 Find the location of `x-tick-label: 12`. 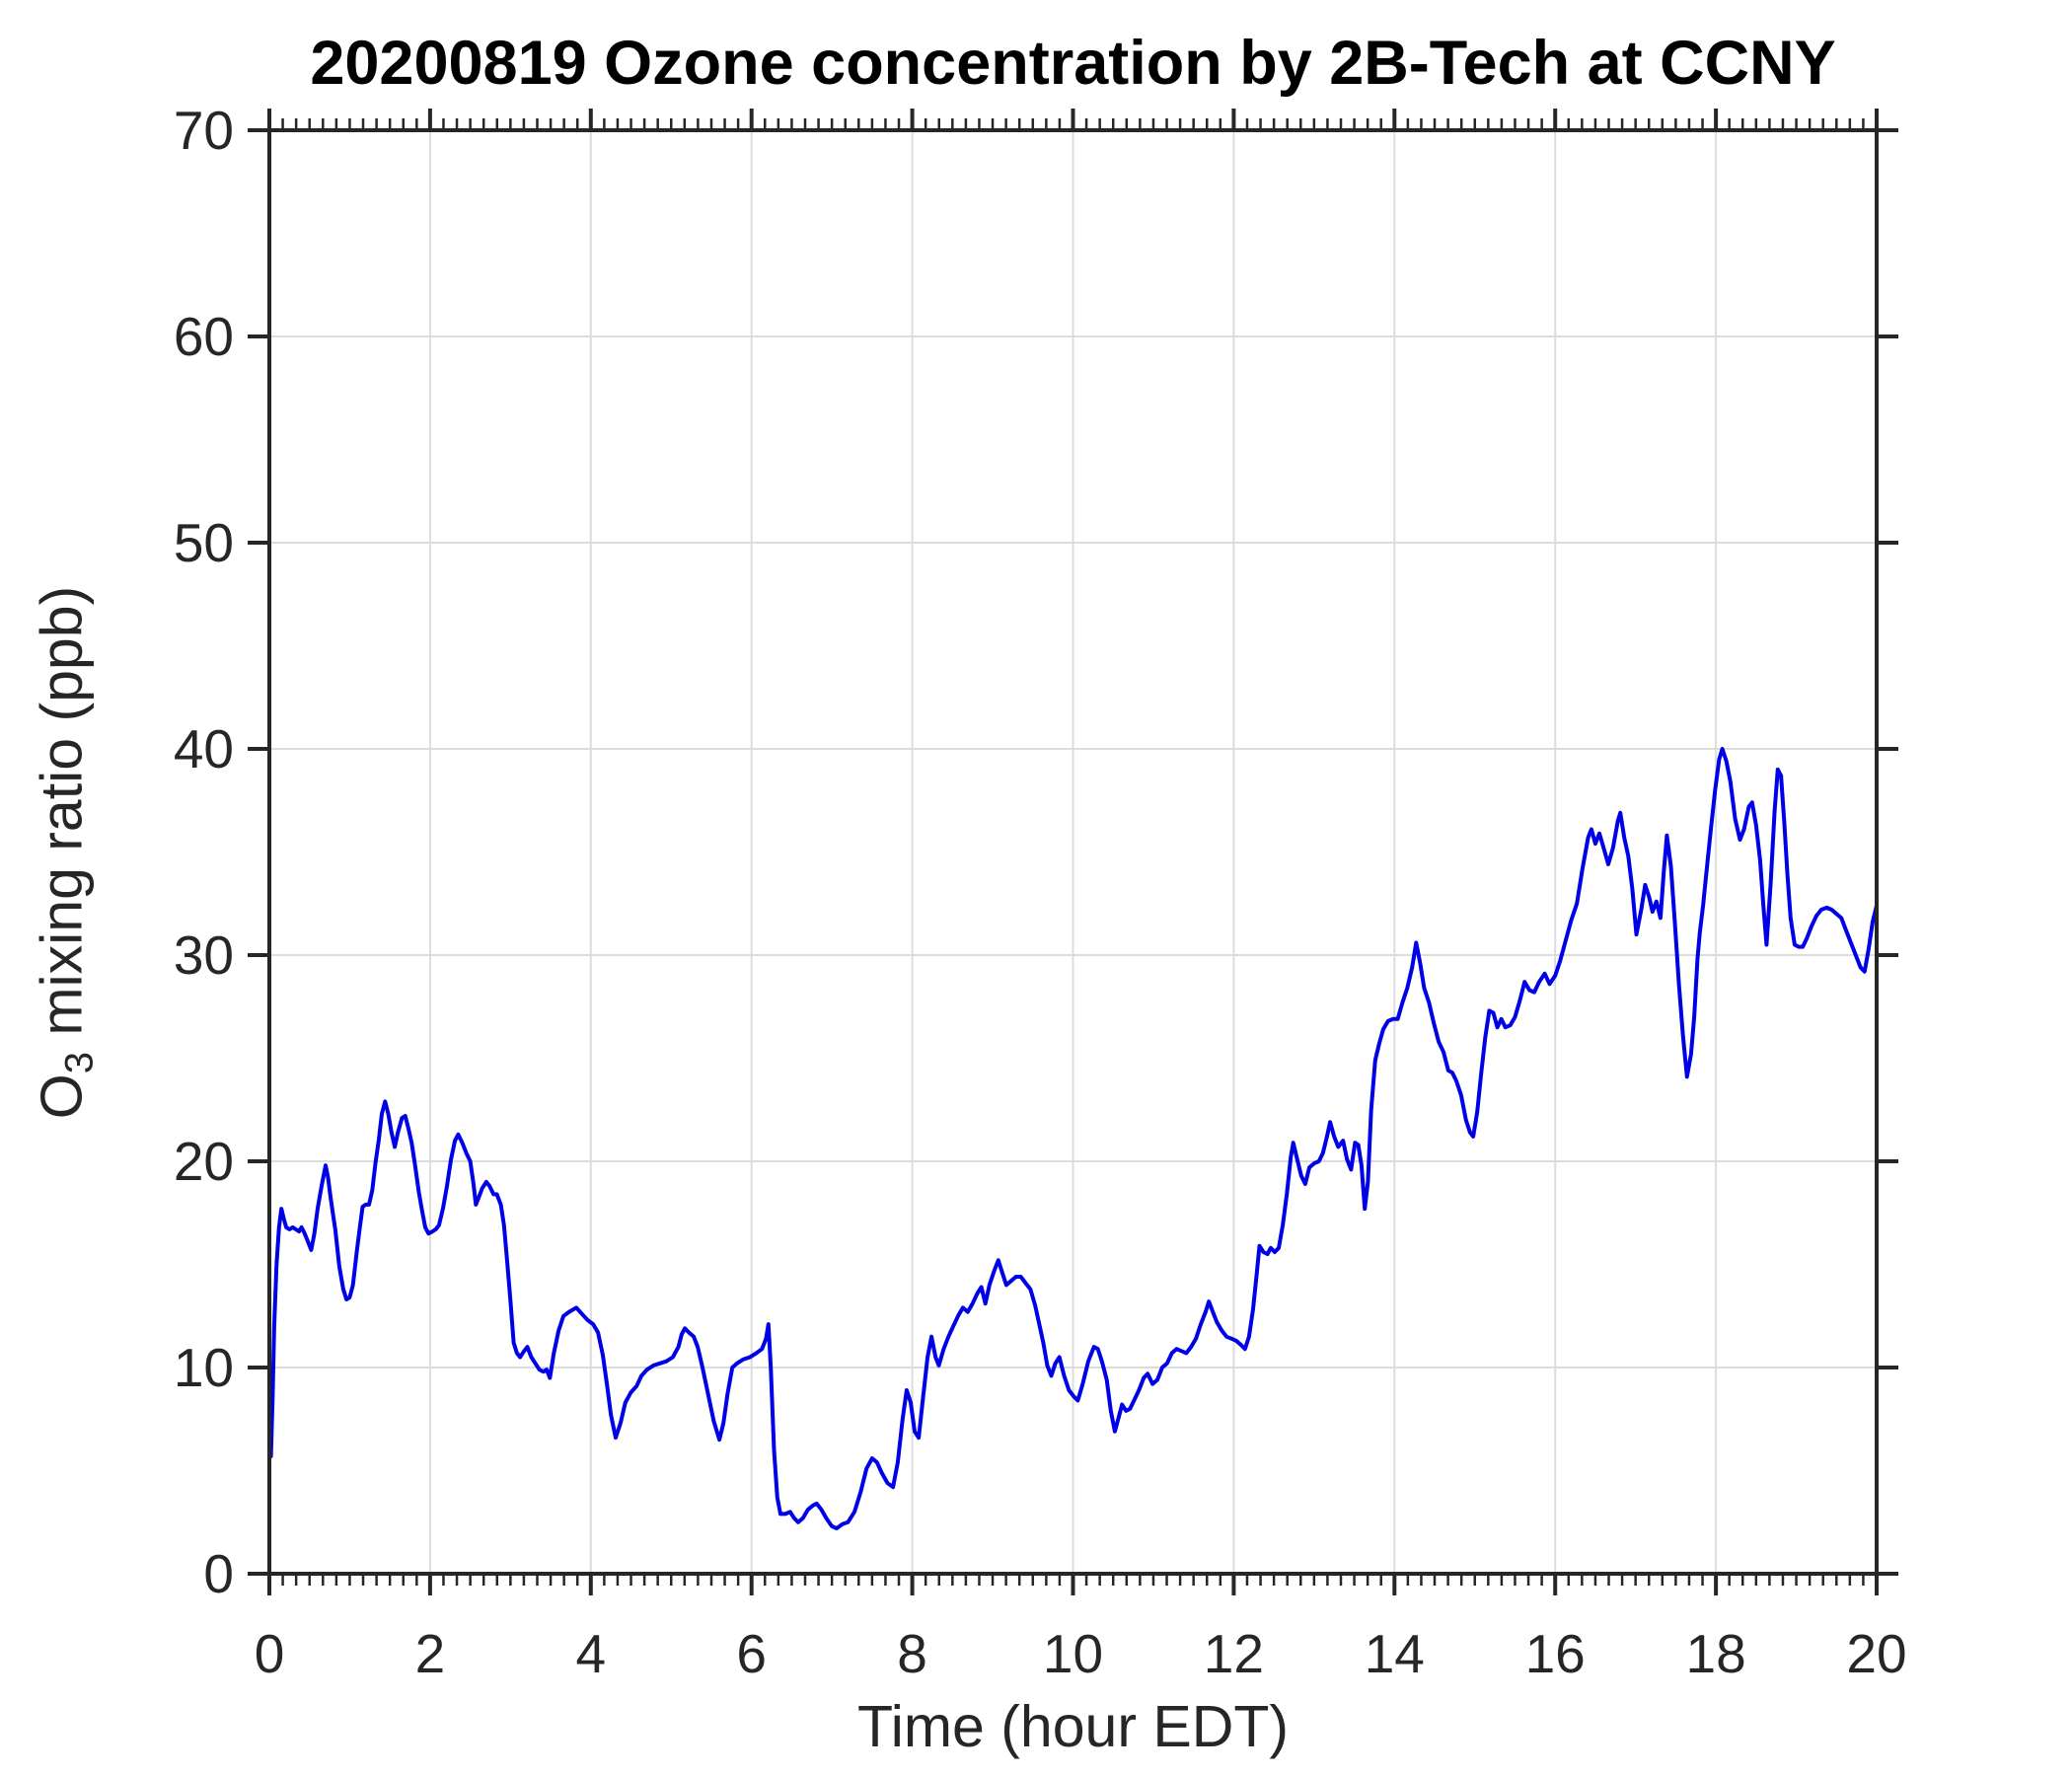

x-tick-label: 12 is located at coordinates (1234, 1654).